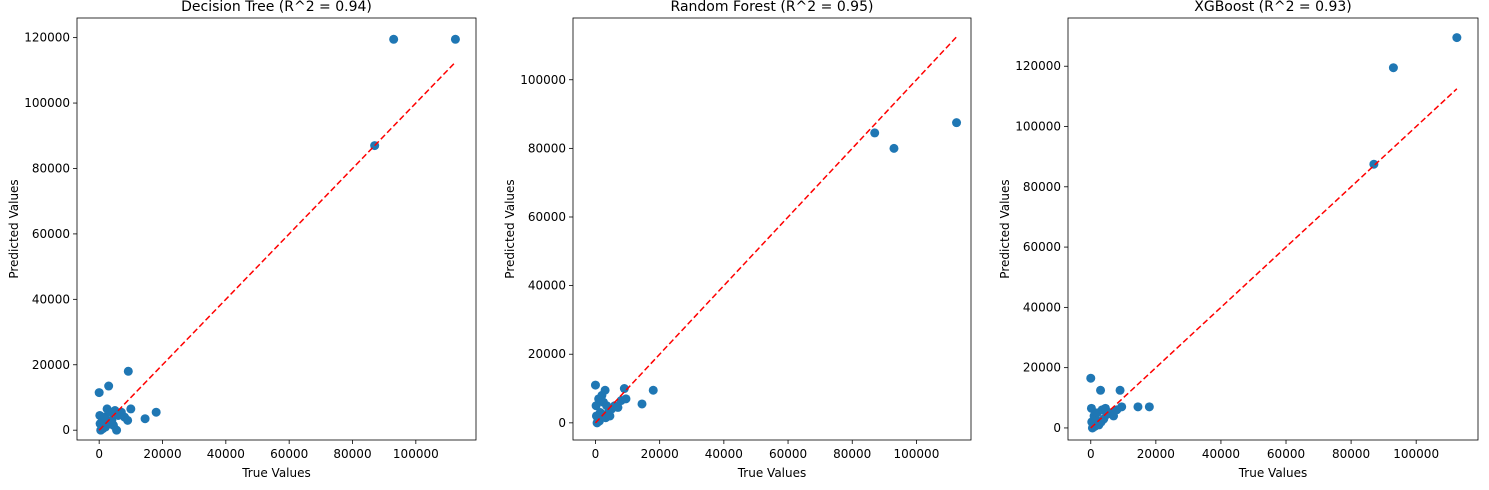 This screenshot has width=1489, height=490. Describe the element at coordinates (772, 7) in the screenshot. I see `chart-title: Random Forest (R^2 = 0.95)` at that location.